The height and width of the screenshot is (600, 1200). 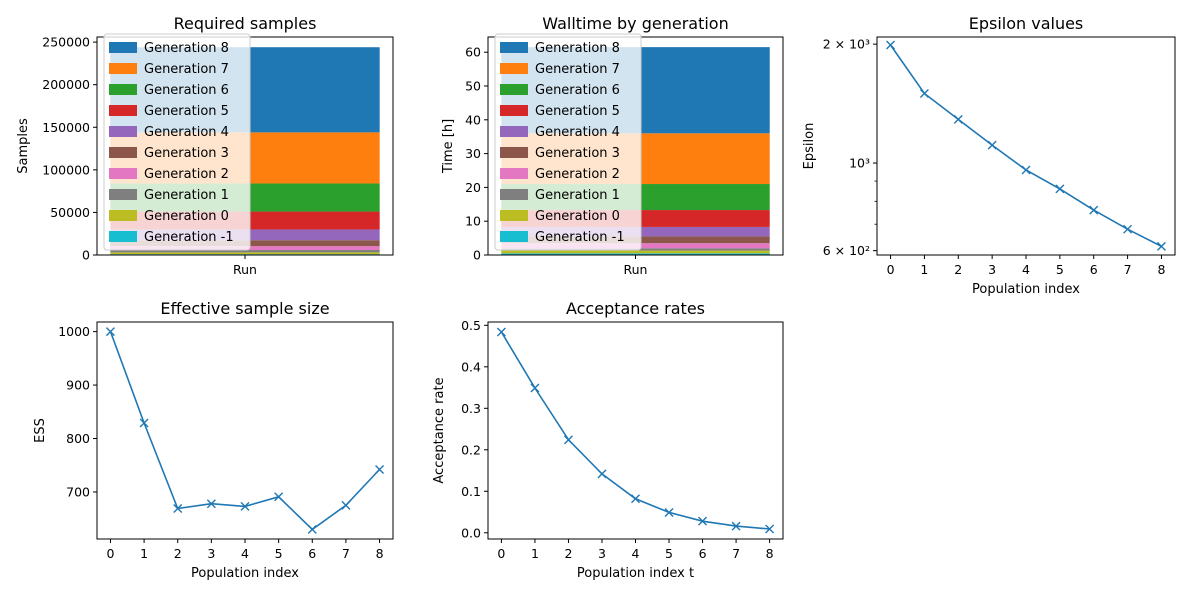 What do you see at coordinates (78, 491) in the screenshot?
I see `y-tick-label: 700` at bounding box center [78, 491].